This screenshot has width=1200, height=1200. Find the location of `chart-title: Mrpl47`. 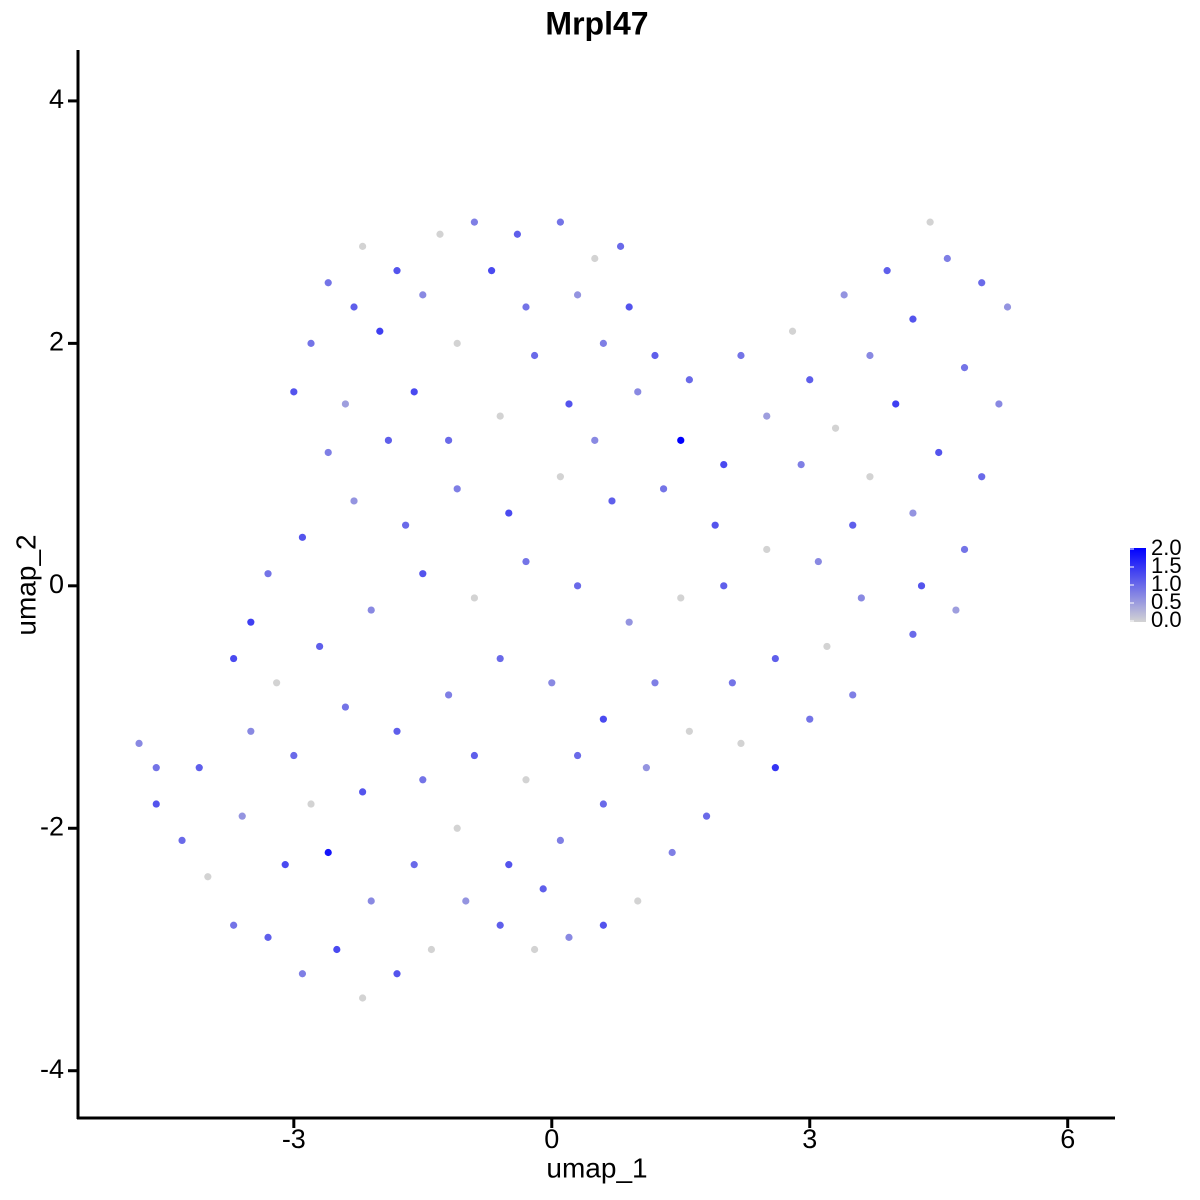

chart-title: Mrpl47 is located at coordinates (596, 23).